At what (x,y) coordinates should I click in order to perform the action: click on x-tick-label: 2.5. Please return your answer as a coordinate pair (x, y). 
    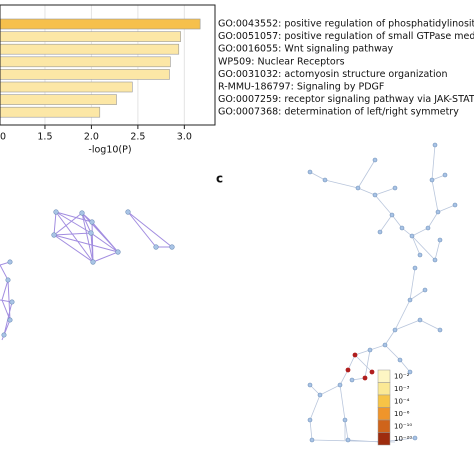
    Looking at the image, I should click on (137, 137).